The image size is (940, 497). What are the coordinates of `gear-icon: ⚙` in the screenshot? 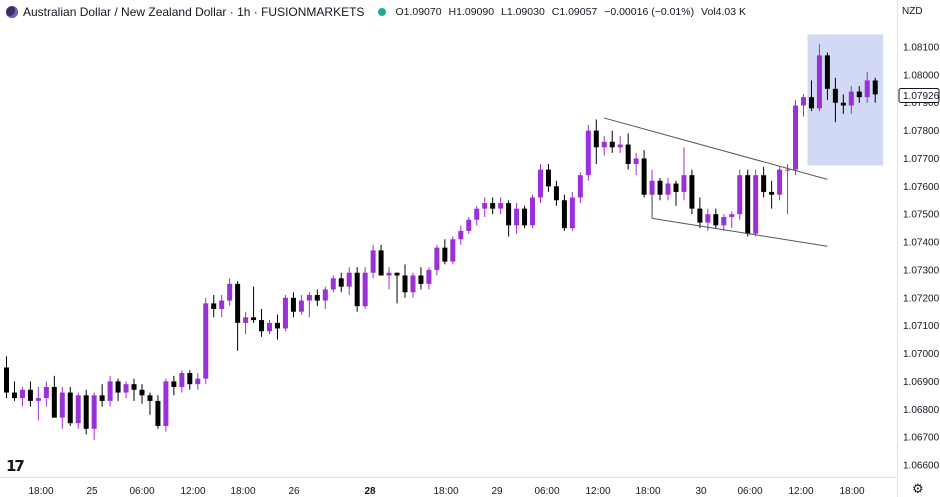 It's located at (918, 488).